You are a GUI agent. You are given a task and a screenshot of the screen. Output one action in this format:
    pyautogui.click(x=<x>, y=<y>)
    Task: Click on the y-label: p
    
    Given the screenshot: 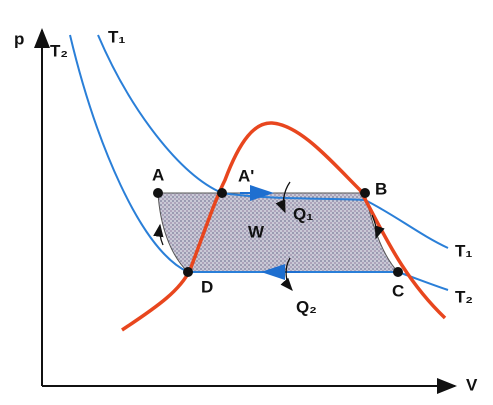 What is the action you would take?
    pyautogui.click(x=19, y=38)
    